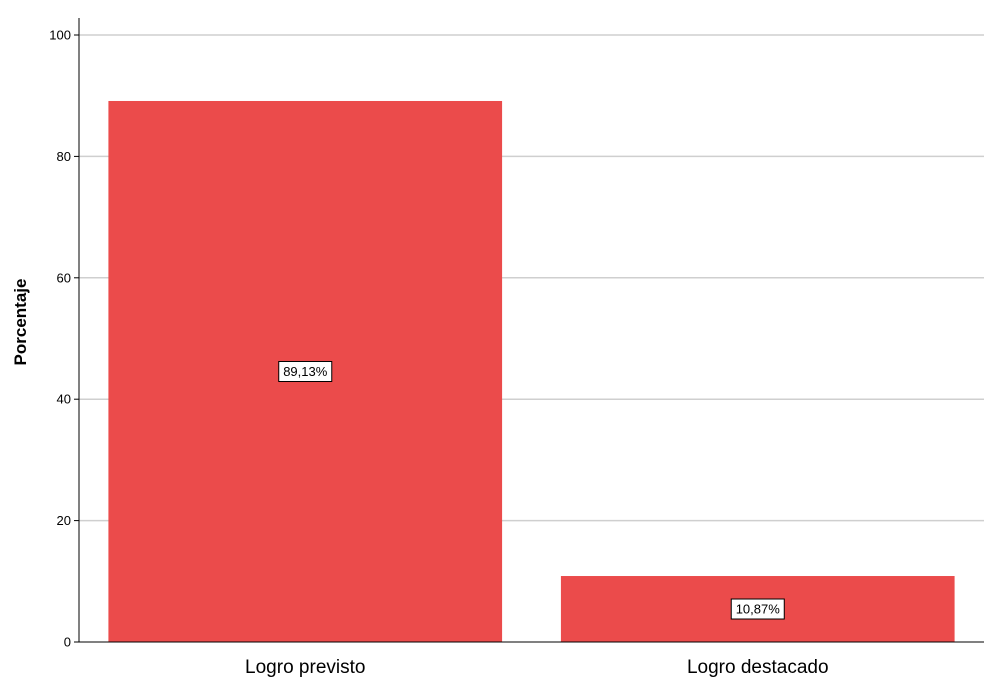  I want to click on y-tick-label: 60, so click(64, 277).